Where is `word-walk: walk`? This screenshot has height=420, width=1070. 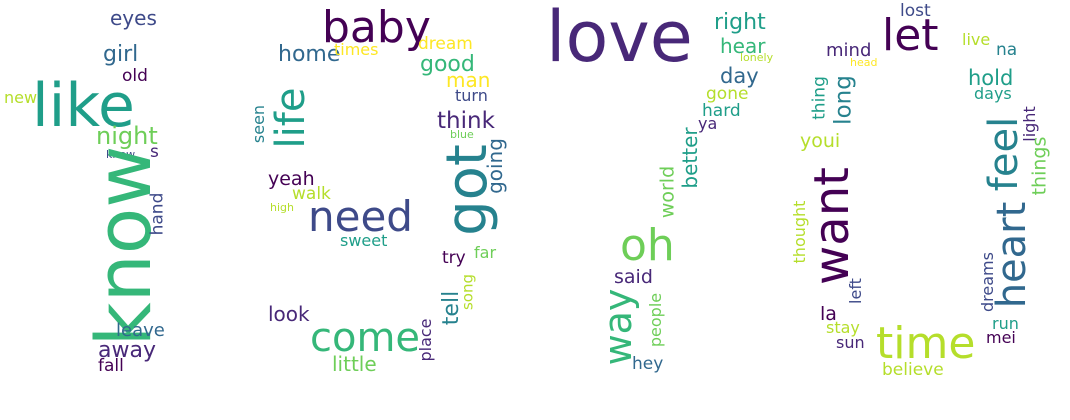 word-walk: walk is located at coordinates (311, 194).